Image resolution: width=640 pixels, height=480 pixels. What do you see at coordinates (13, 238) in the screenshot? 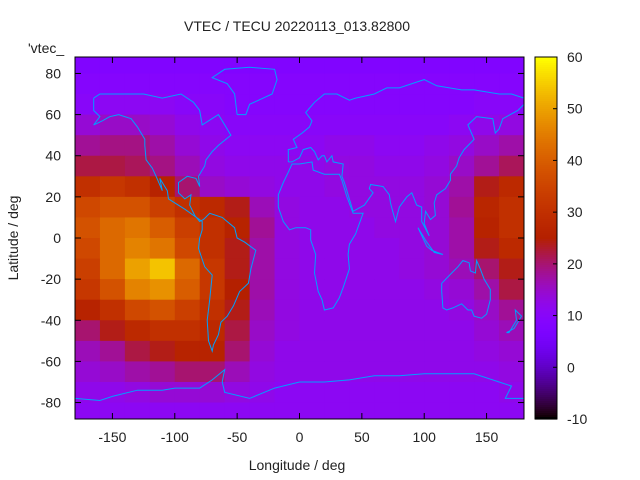
I see `y-axis-label: Latitude / deg` at bounding box center [13, 238].